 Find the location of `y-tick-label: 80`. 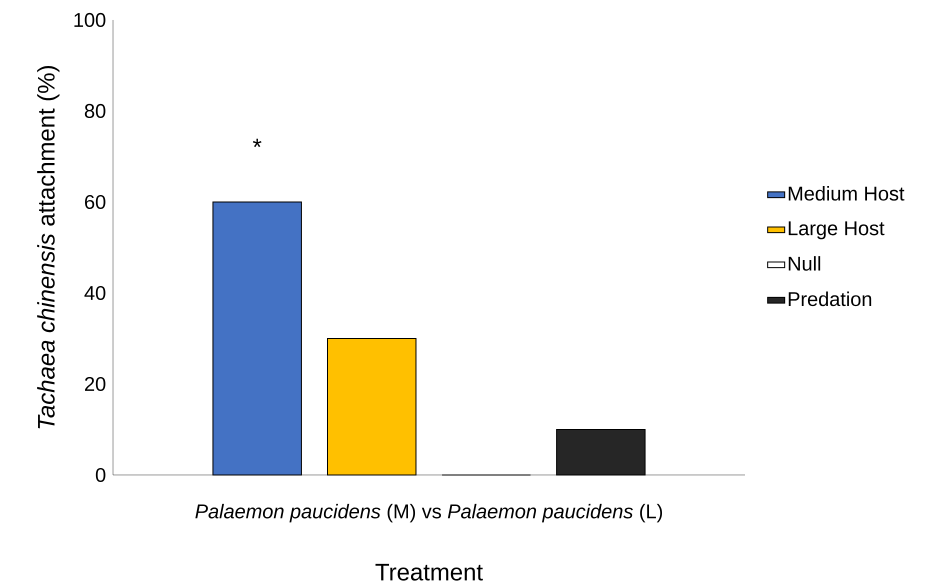

y-tick-label: 80 is located at coordinates (95, 111).